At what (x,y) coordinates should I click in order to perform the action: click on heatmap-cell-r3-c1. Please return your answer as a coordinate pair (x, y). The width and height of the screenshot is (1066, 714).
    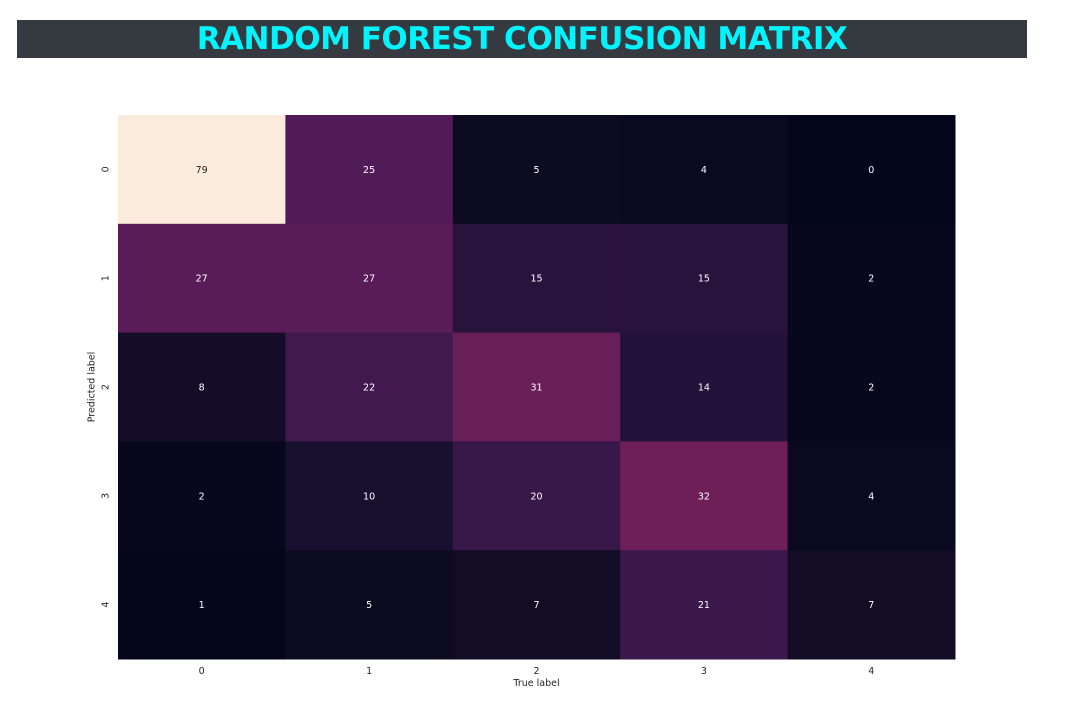
    Looking at the image, I should click on (369, 496).